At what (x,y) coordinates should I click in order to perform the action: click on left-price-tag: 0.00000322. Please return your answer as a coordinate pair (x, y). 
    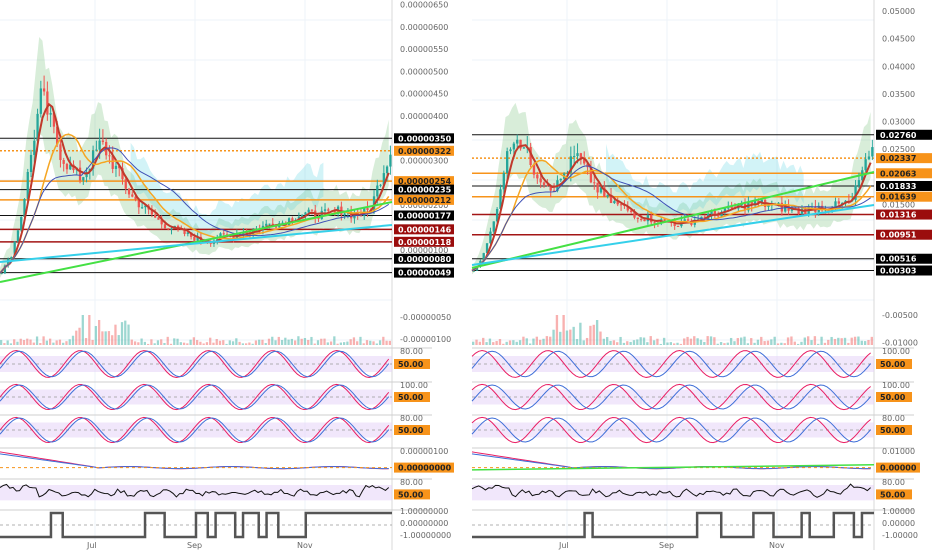
    Looking at the image, I should click on (424, 151).